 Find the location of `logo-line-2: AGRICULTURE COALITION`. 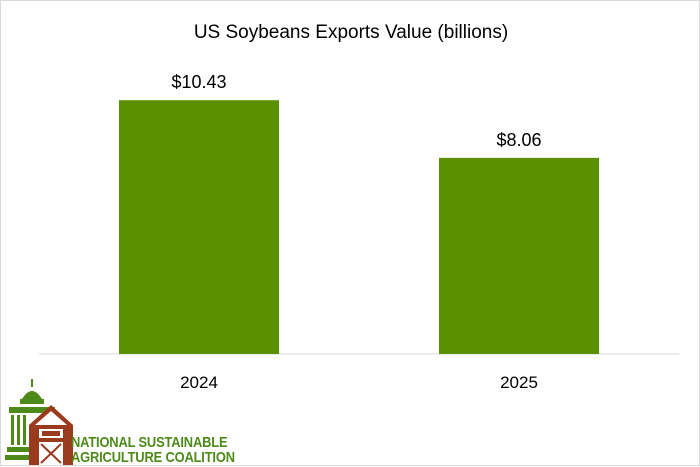

logo-line-2: AGRICULTURE COALITION is located at coordinates (153, 457).